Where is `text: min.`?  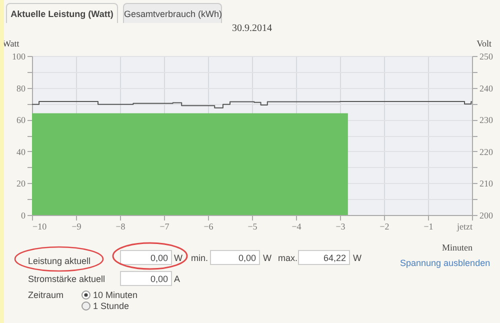 text: min. is located at coordinates (199, 258).